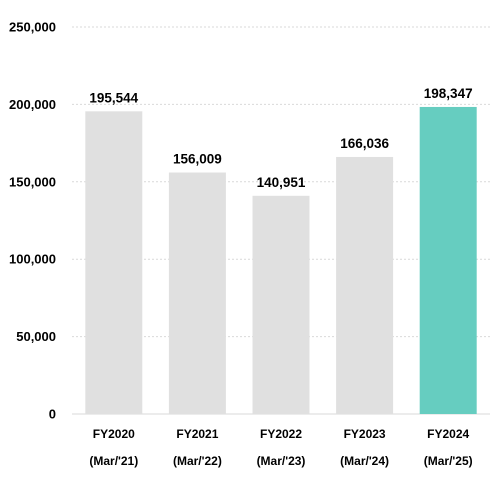 This screenshot has width=500, height=487. I want to click on y-tick-label: 200,000, so click(32, 104).